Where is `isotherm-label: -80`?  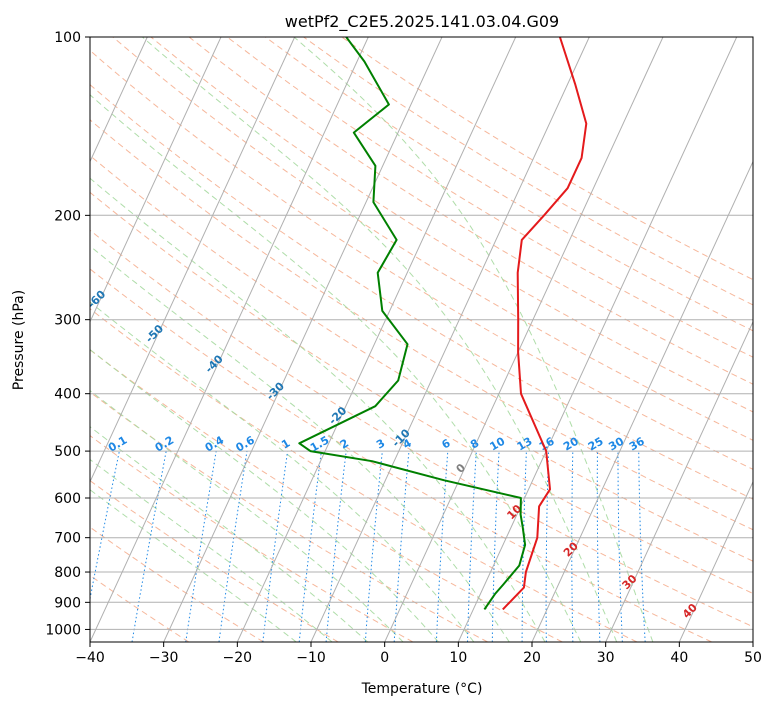 isotherm-label: -80 is located at coordinates (0, 212).